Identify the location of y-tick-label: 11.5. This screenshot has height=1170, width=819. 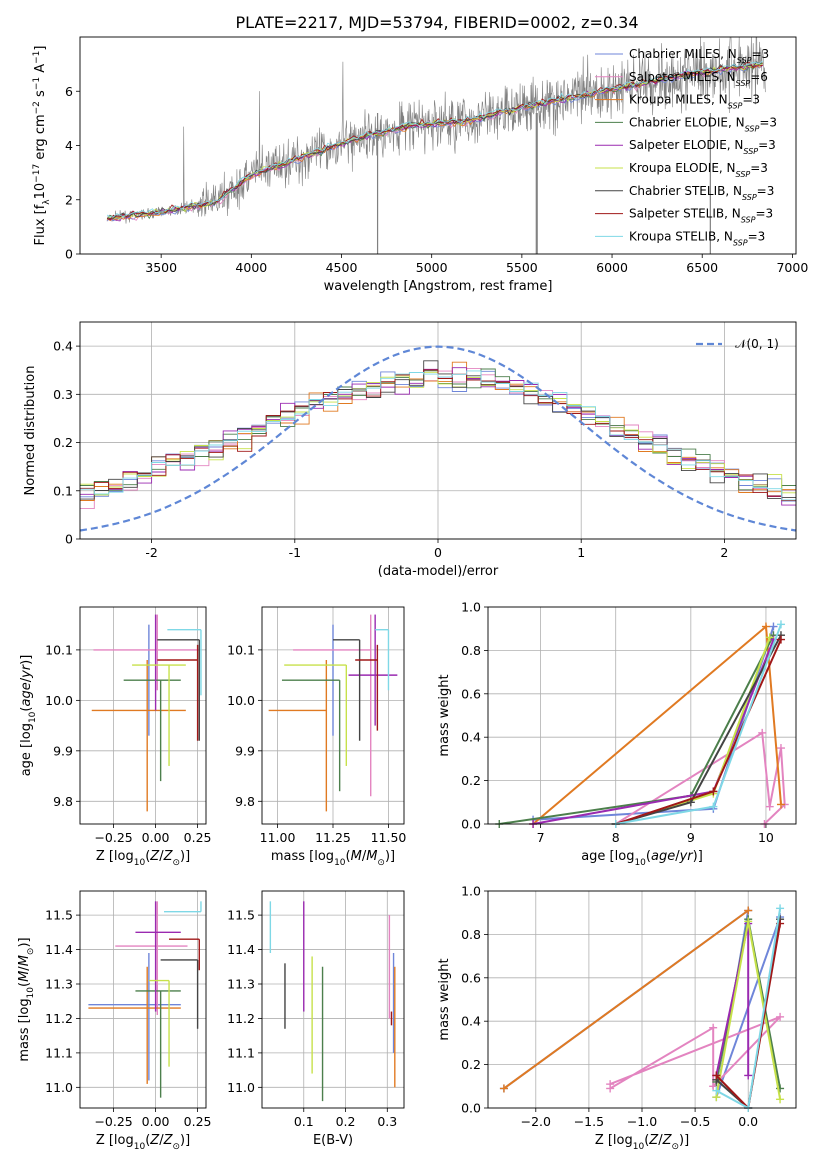
(59, 915).